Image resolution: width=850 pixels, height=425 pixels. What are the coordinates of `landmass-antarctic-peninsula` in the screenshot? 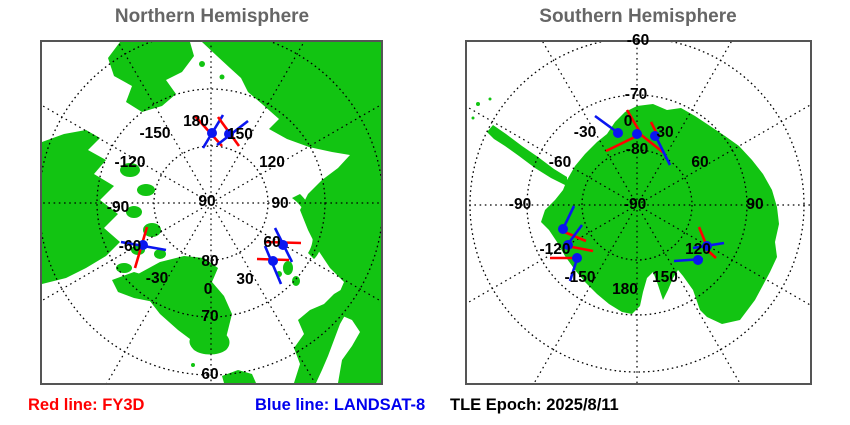 It's located at (527, 155).